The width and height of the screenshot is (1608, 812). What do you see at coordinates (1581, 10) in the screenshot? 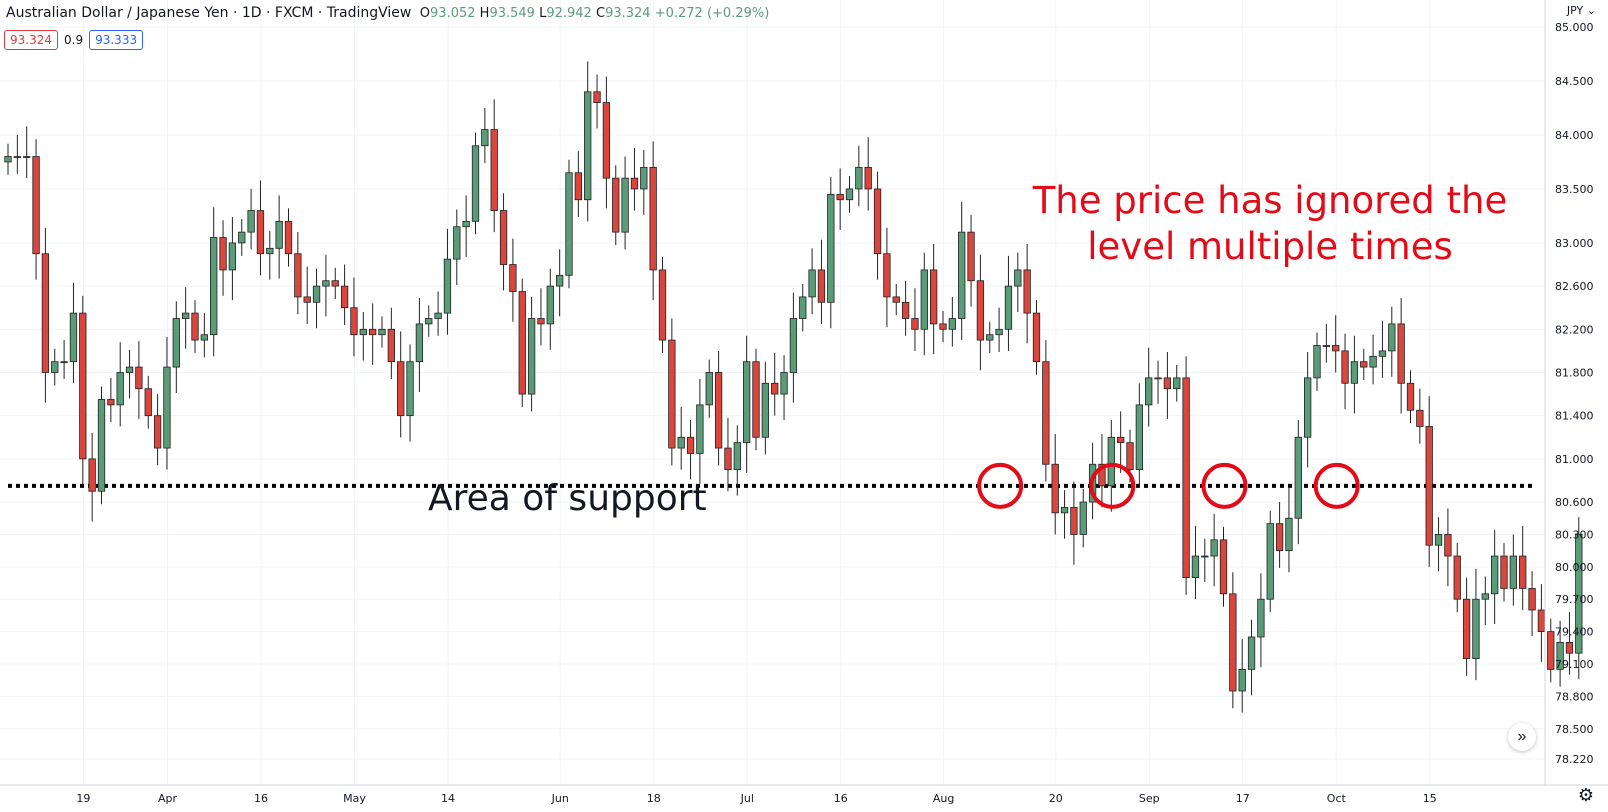
I see `currency-selector: JPY ⌄` at bounding box center [1581, 10].